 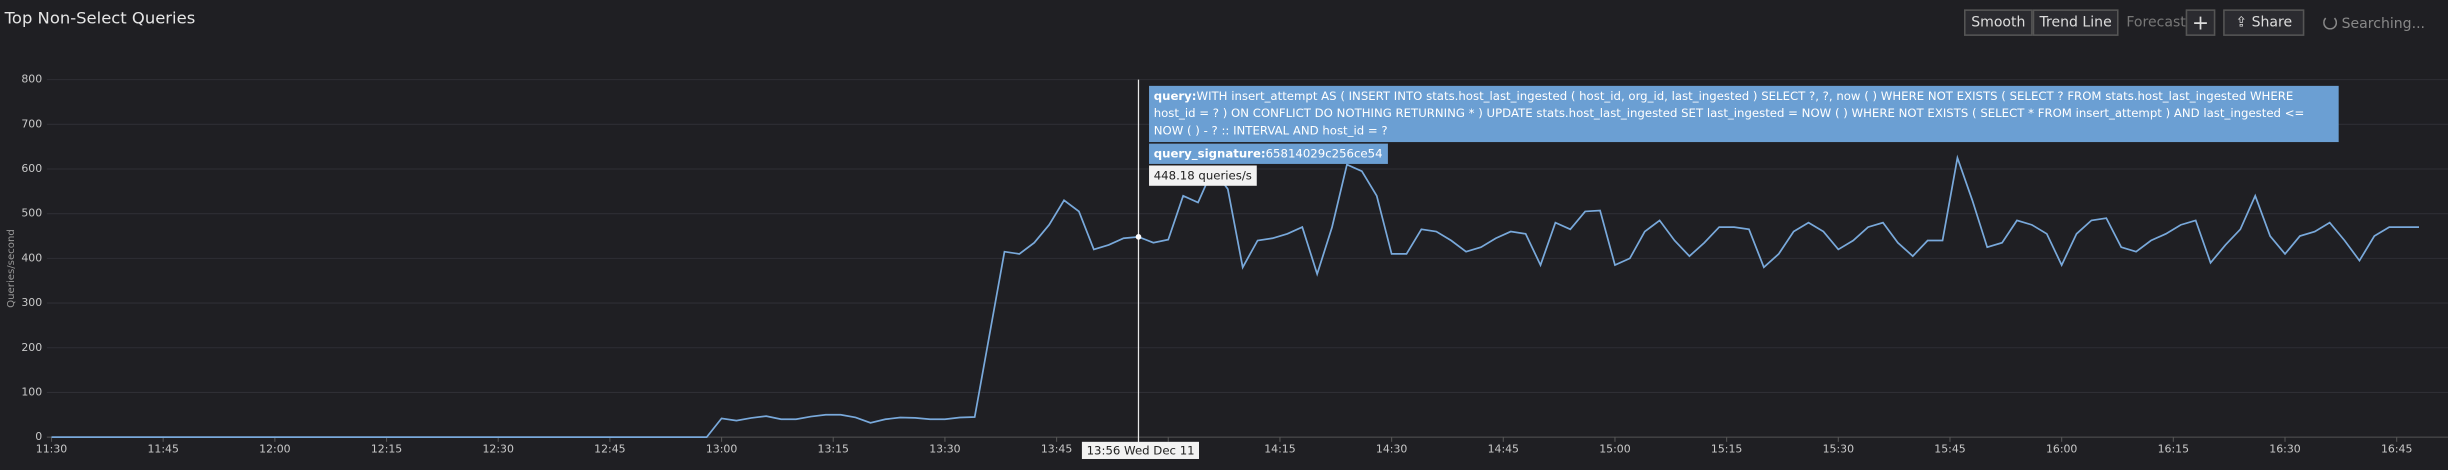 I want to click on x-tick-label: 12:45, so click(x=609, y=449).